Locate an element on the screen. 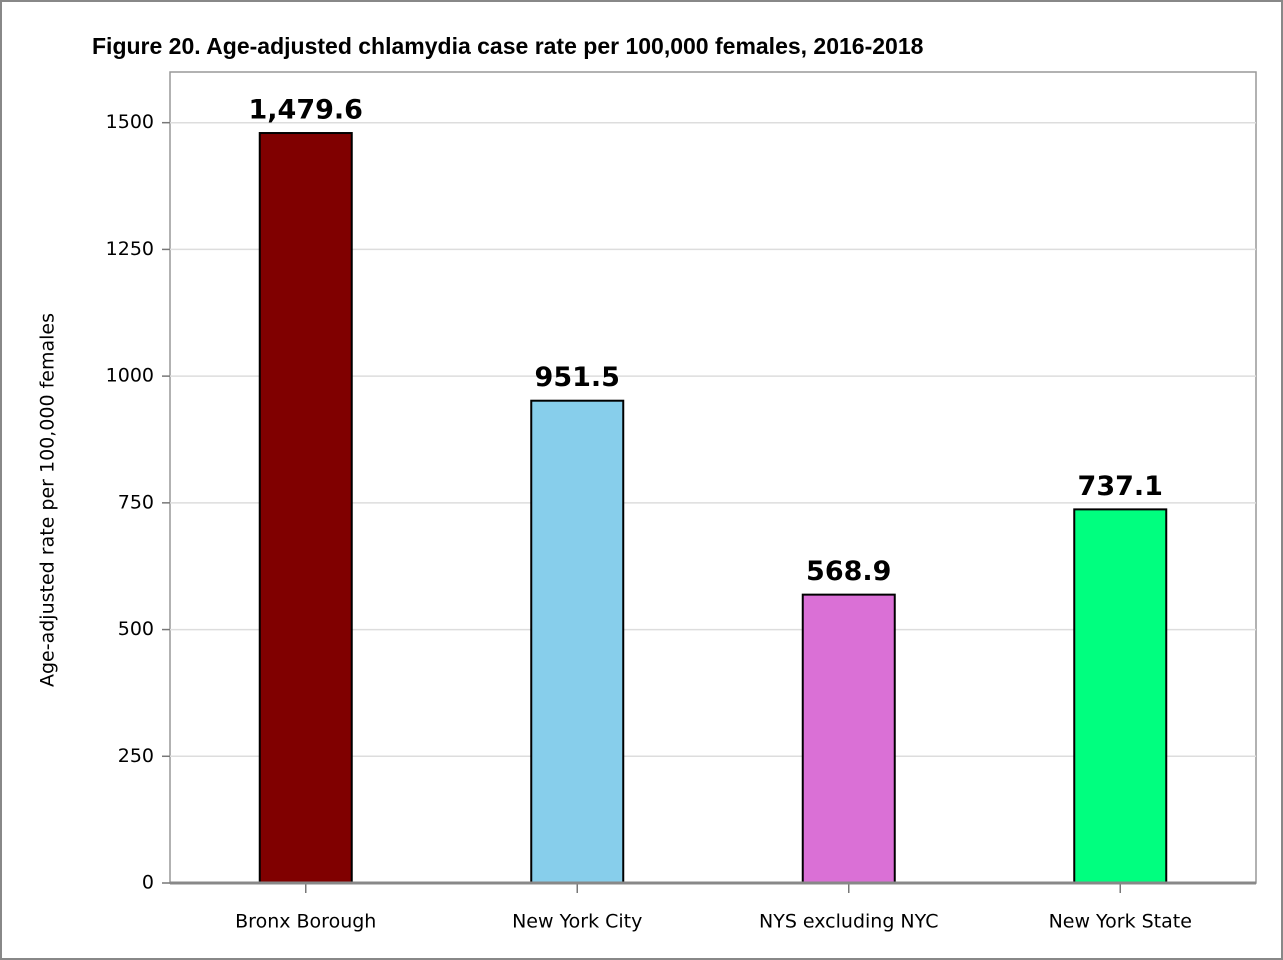 The image size is (1283, 960). value-label: 1,479.6 is located at coordinates (306, 110).